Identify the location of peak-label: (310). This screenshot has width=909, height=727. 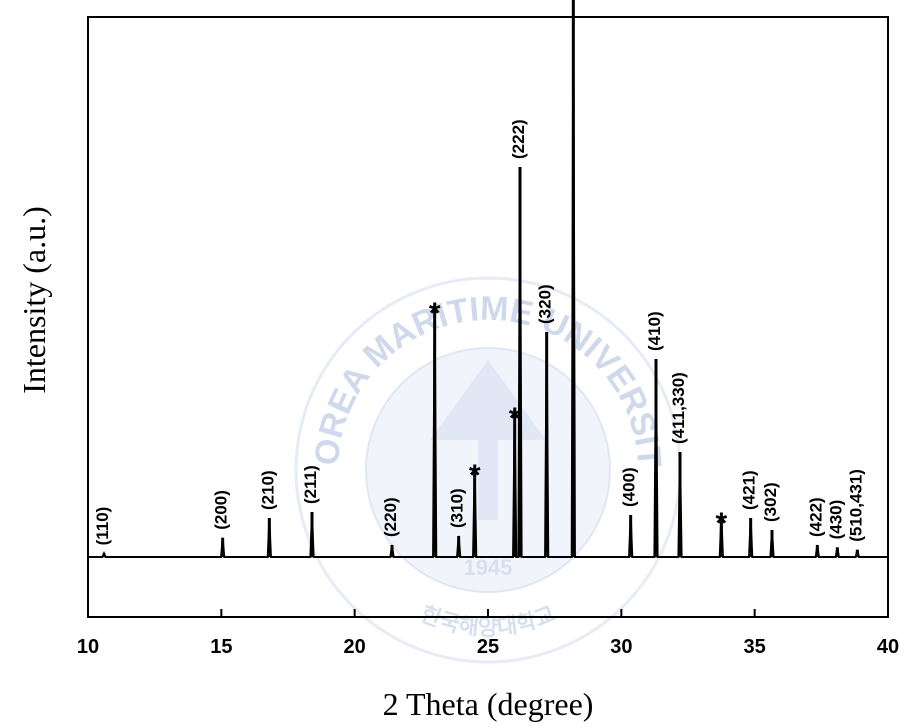
(457, 508).